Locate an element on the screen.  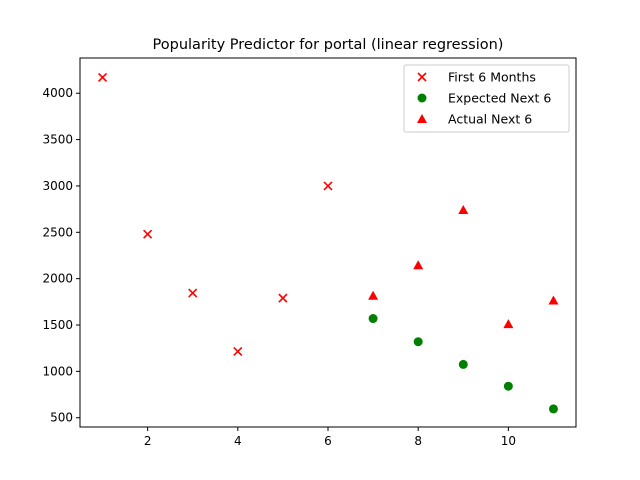
y-tick-label: 3000 is located at coordinates (57, 186).